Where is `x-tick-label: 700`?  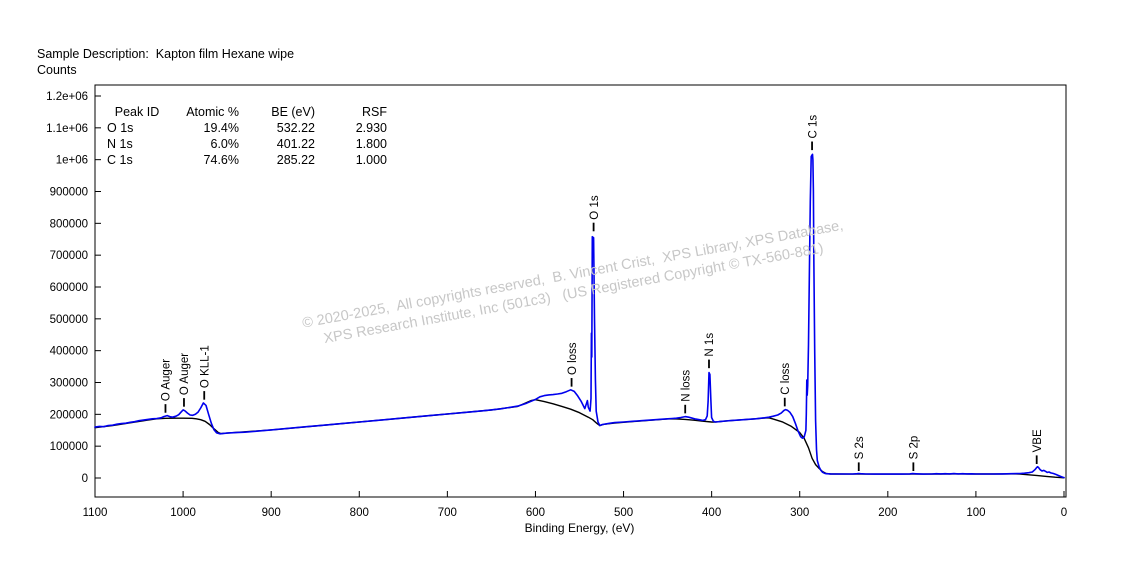 x-tick-label: 700 is located at coordinates (447, 513).